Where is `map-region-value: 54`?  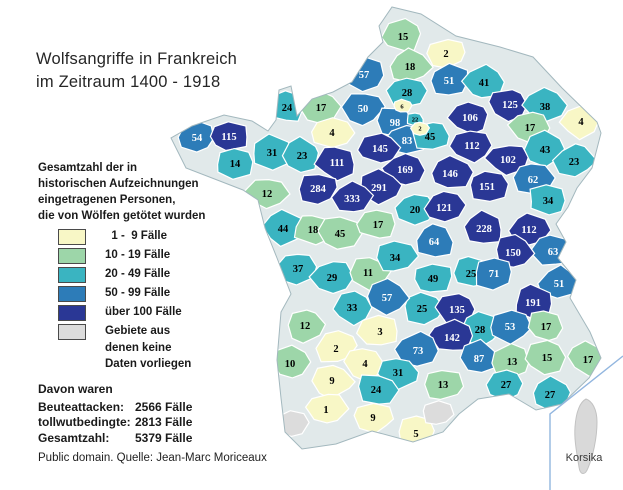 map-region-value: 54 is located at coordinates (197, 138).